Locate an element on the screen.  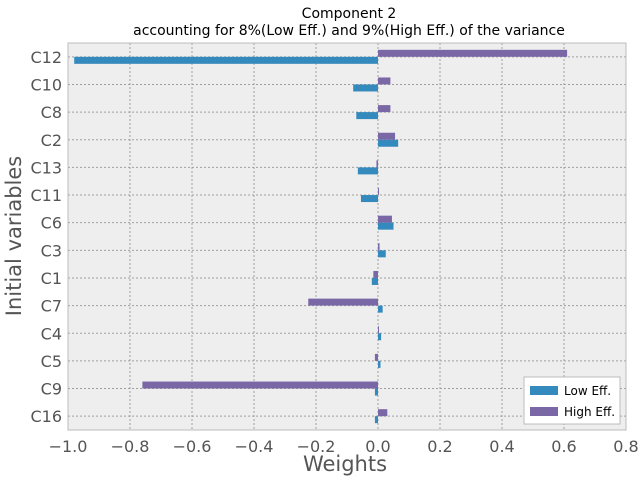
x-tick-label: −0.8 is located at coordinates (130, 446).